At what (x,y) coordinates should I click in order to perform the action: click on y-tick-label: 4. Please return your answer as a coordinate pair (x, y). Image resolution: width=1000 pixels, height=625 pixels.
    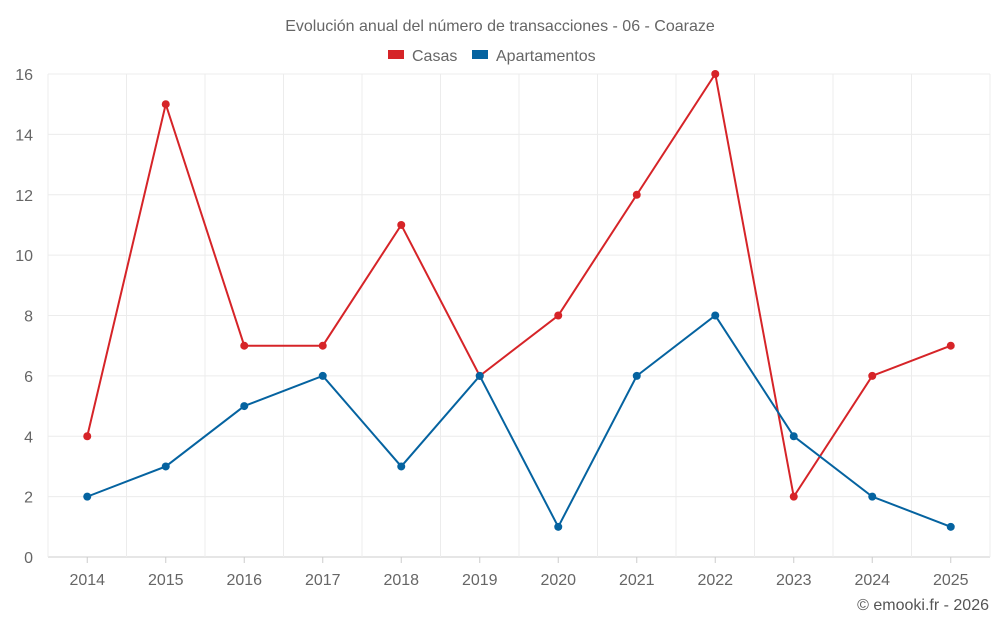
    Looking at the image, I should click on (28, 437).